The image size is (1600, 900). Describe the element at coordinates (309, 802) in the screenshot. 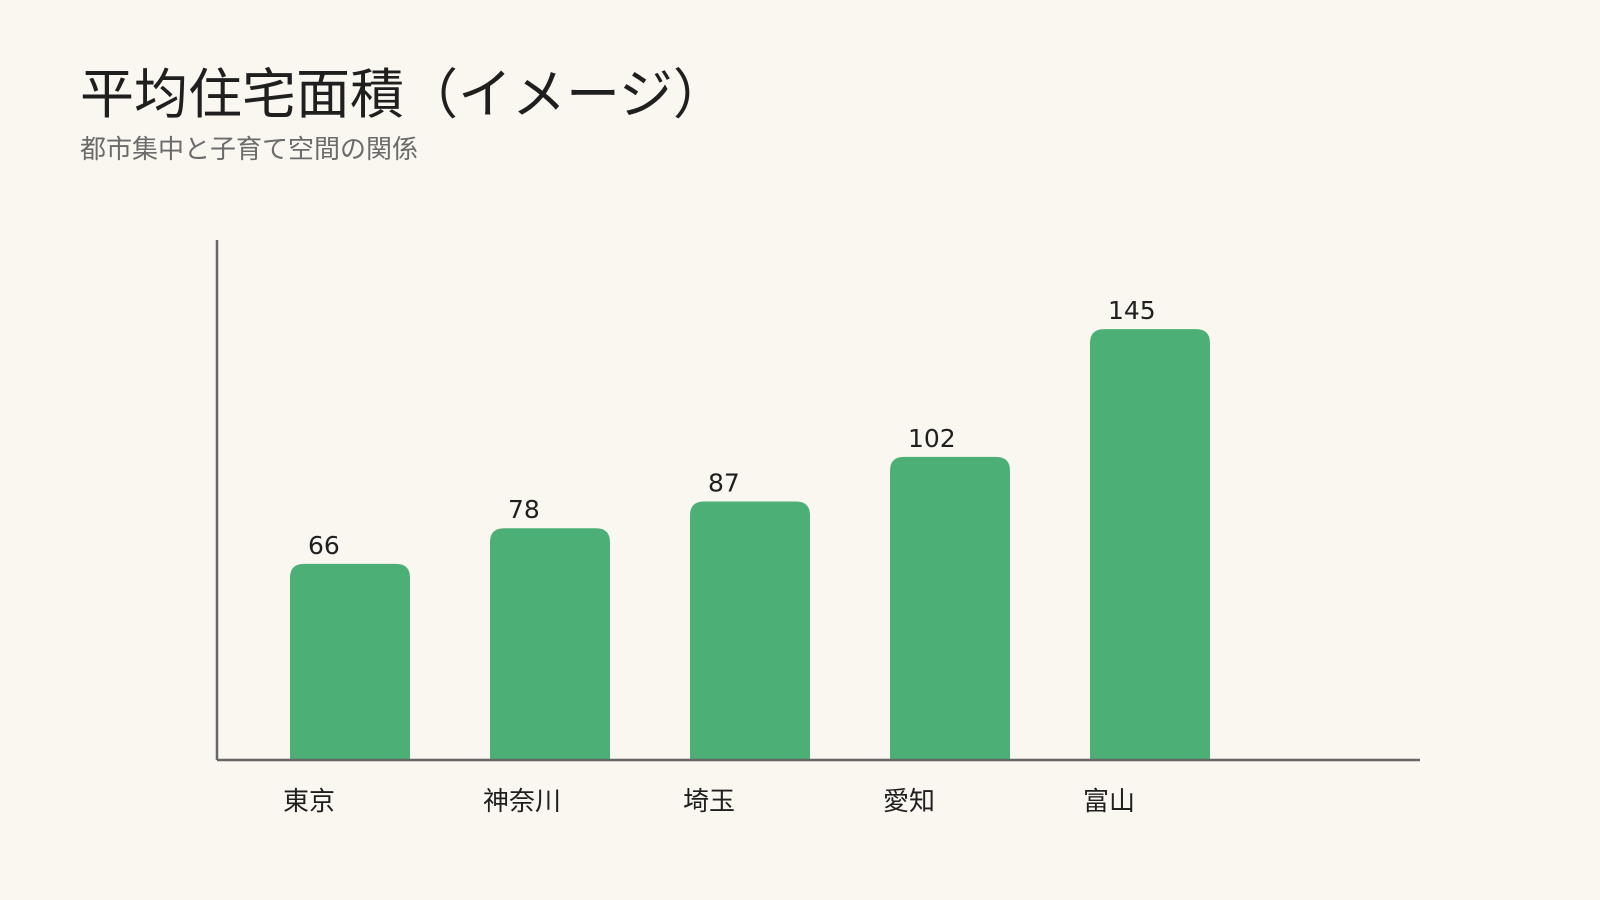

I see `category-label-1: 東京` at that location.